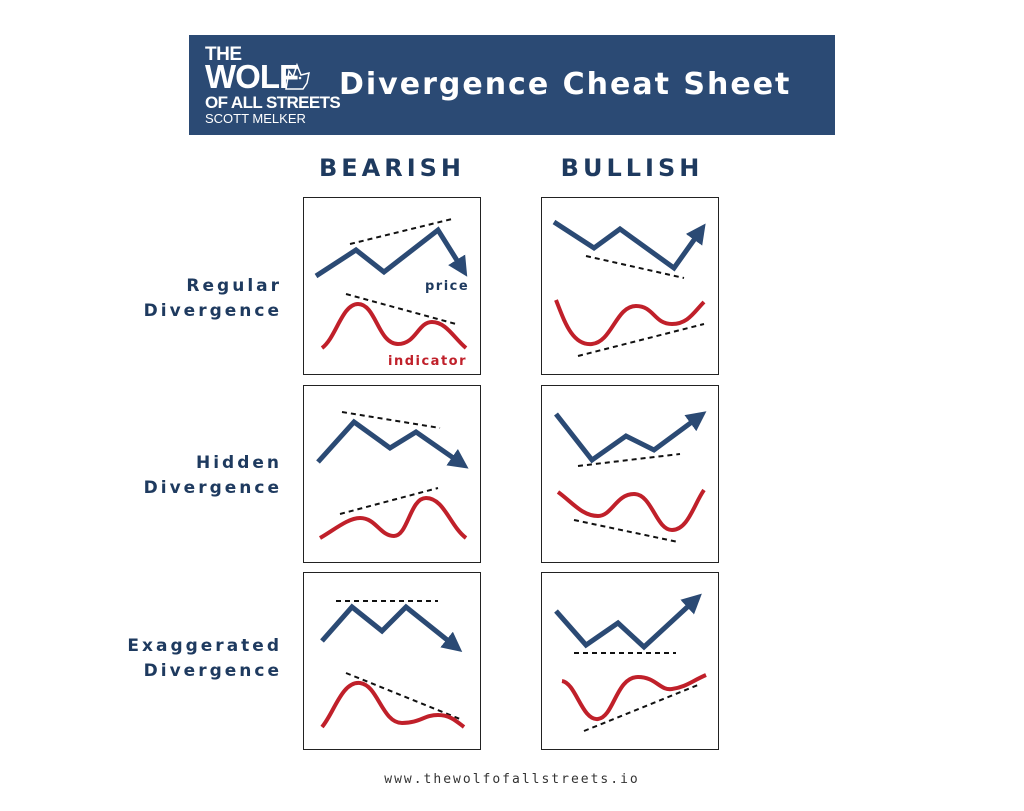 Image resolution: width=1024 pixels, height=811 pixels. What do you see at coordinates (630, 661) in the screenshot?
I see `panel-exaggerated-bullish` at bounding box center [630, 661].